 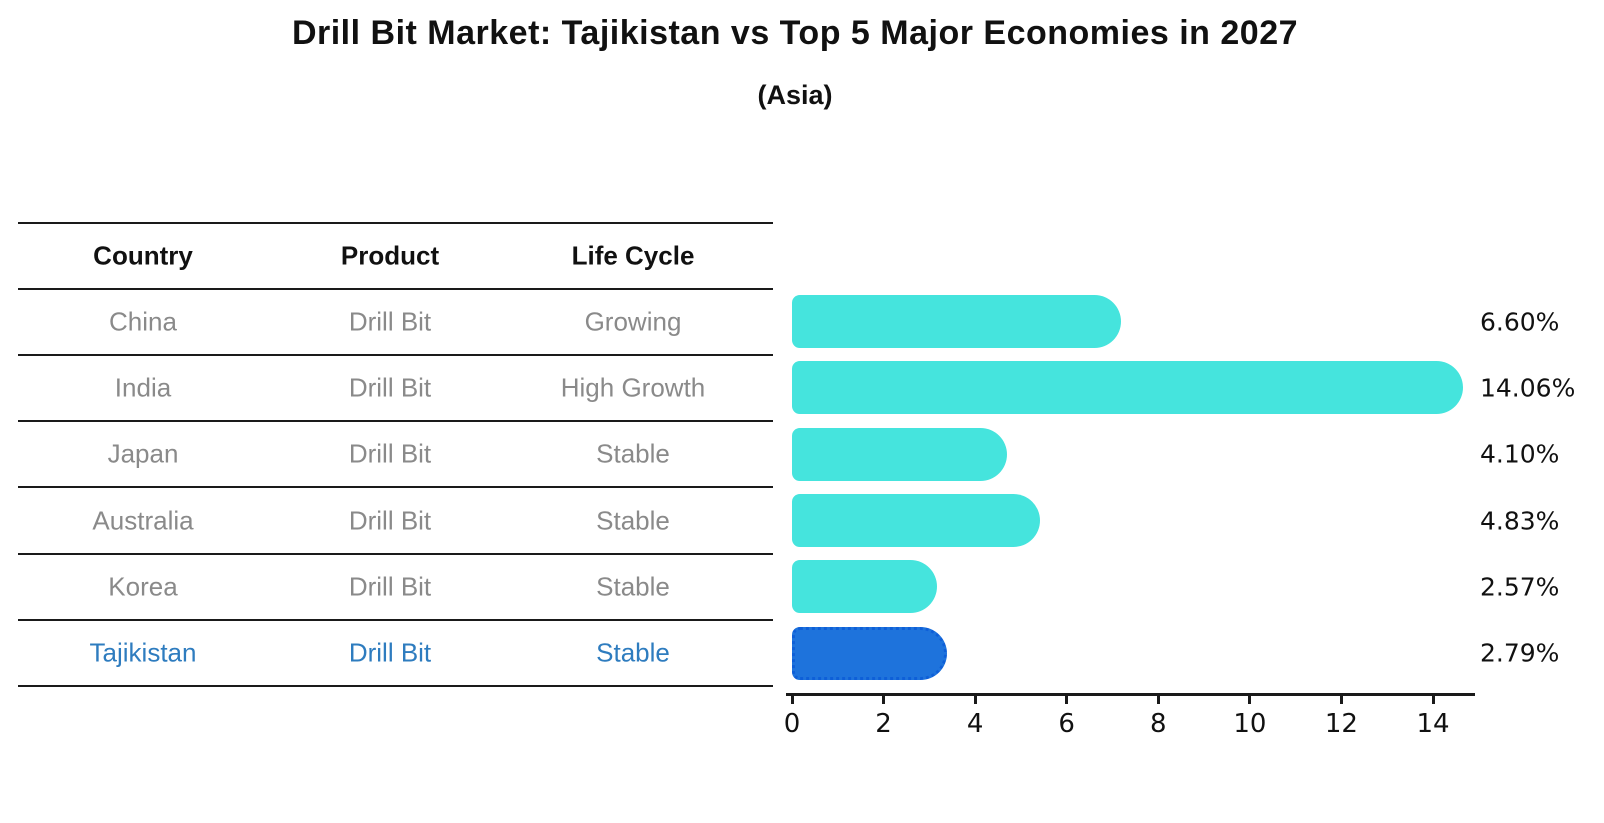 I want to click on cell-country: Korea, so click(x=143, y=586).